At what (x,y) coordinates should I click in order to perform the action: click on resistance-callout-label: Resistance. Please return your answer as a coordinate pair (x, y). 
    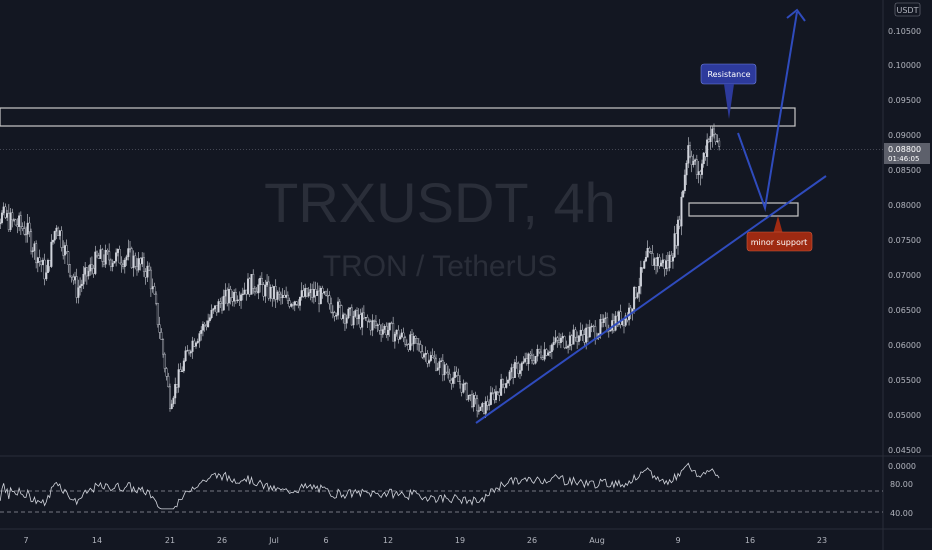
    Looking at the image, I should click on (728, 74).